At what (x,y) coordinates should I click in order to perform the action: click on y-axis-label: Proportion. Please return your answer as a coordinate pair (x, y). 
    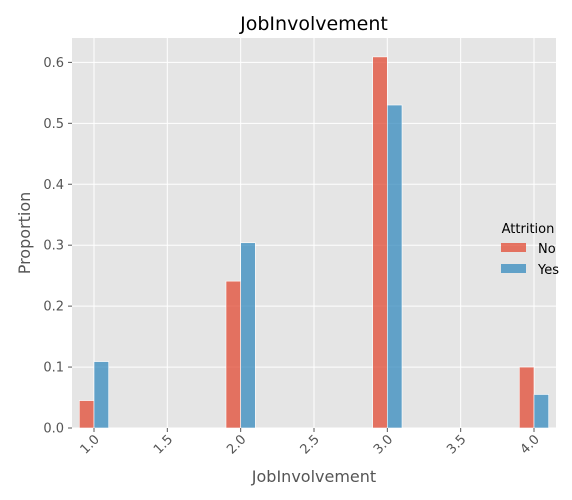
    Looking at the image, I should click on (24, 233).